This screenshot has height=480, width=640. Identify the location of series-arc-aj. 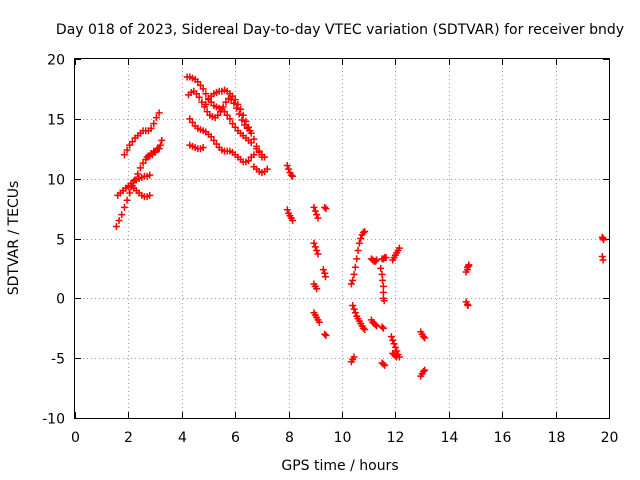
(467, 304).